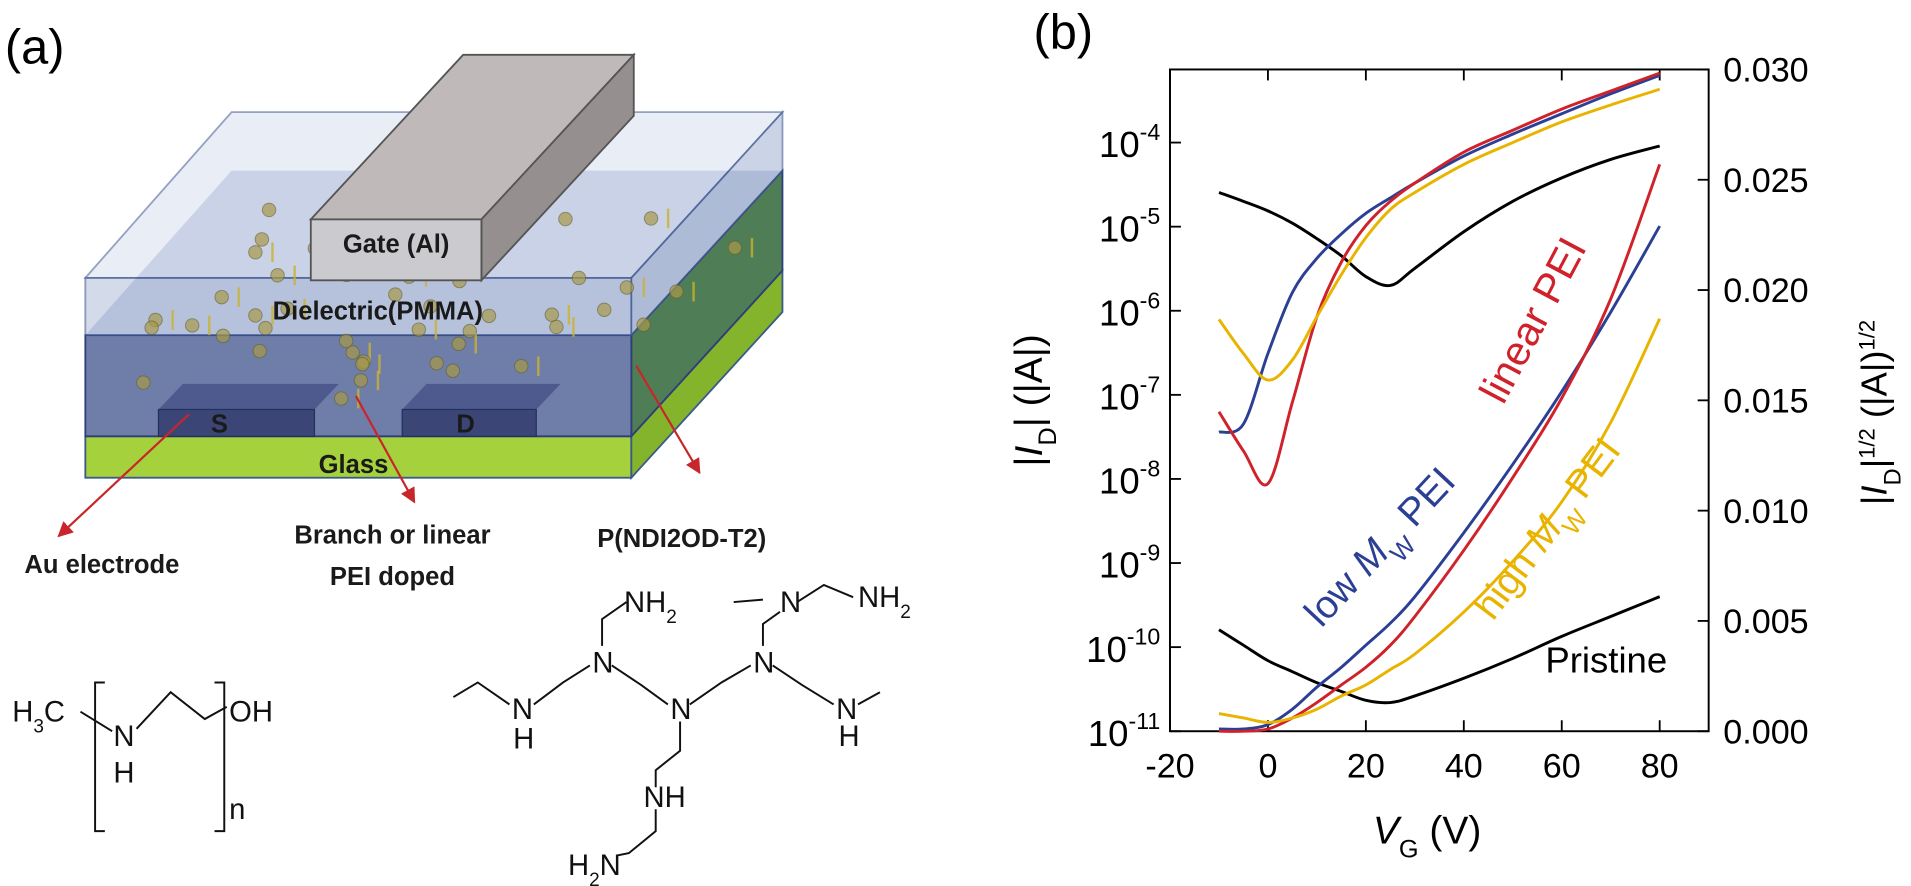 The image size is (1911, 886). I want to click on text-part: 3, so click(38, 726).